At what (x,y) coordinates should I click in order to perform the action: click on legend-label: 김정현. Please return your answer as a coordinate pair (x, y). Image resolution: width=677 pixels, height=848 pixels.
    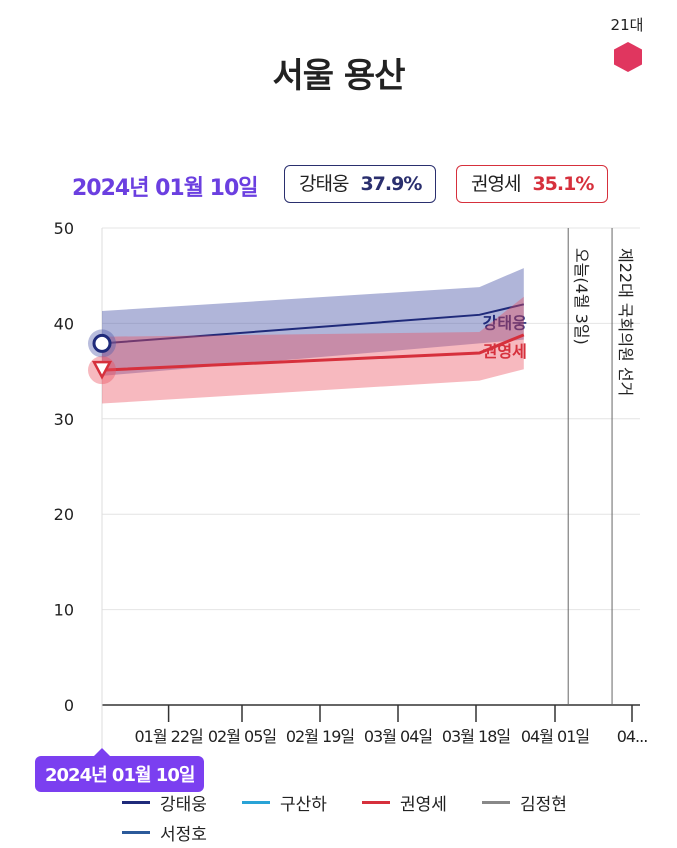
    Looking at the image, I should click on (543, 805).